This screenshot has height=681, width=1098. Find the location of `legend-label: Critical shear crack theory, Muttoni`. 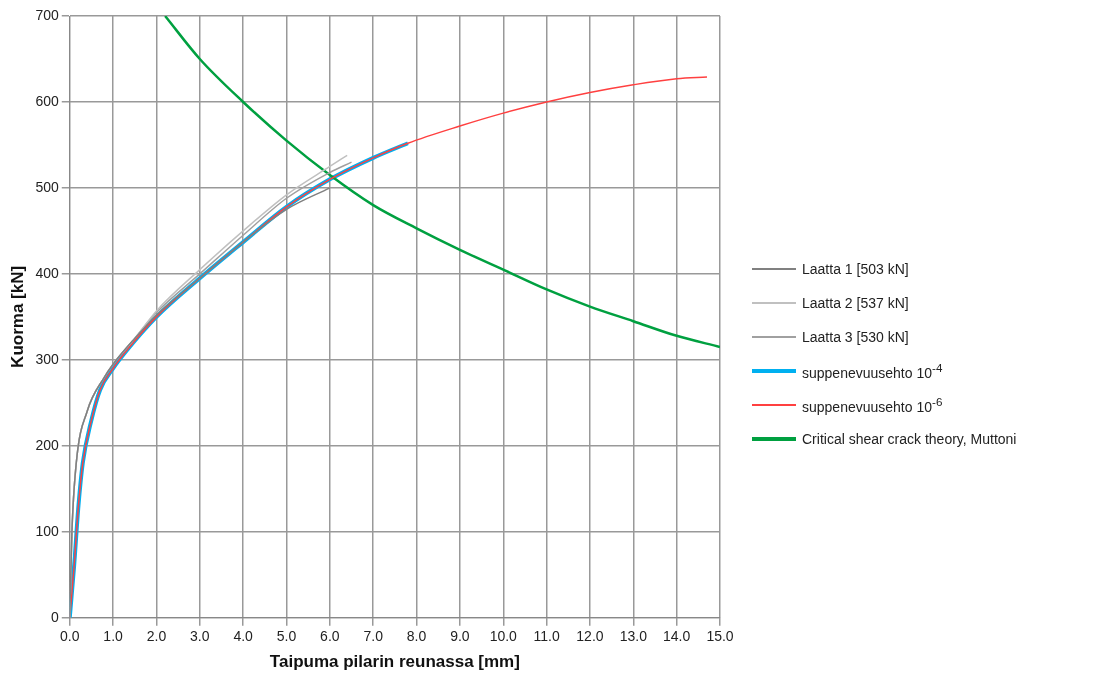

legend-label: Critical shear crack theory, Muttoni is located at coordinates (909, 439).